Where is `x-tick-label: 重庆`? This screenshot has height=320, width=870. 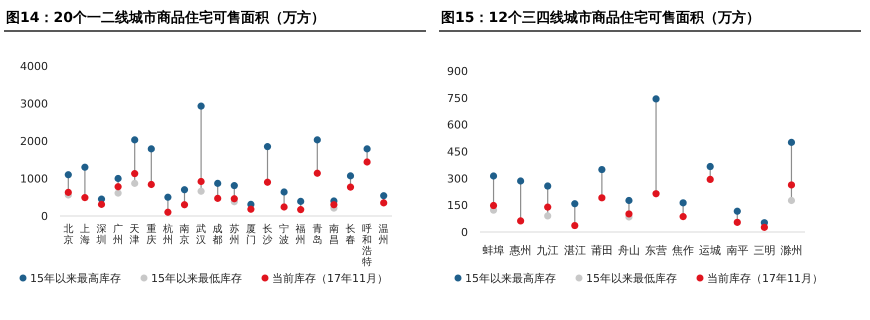 x-tick-label: 重庆 is located at coordinates (151, 234).